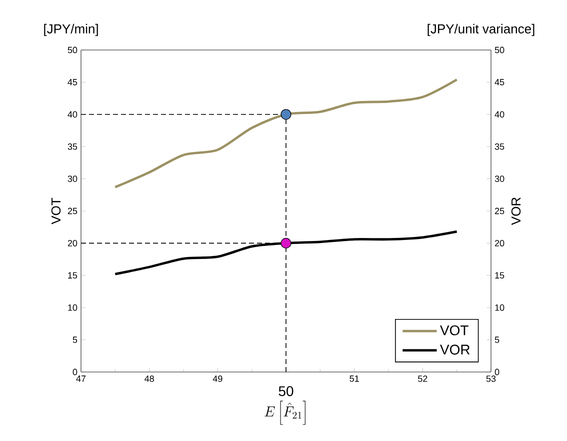 Image resolution: width=567 pixels, height=441 pixels. Describe the element at coordinates (491, 379) in the screenshot. I see `x-tick-label: 53` at that location.